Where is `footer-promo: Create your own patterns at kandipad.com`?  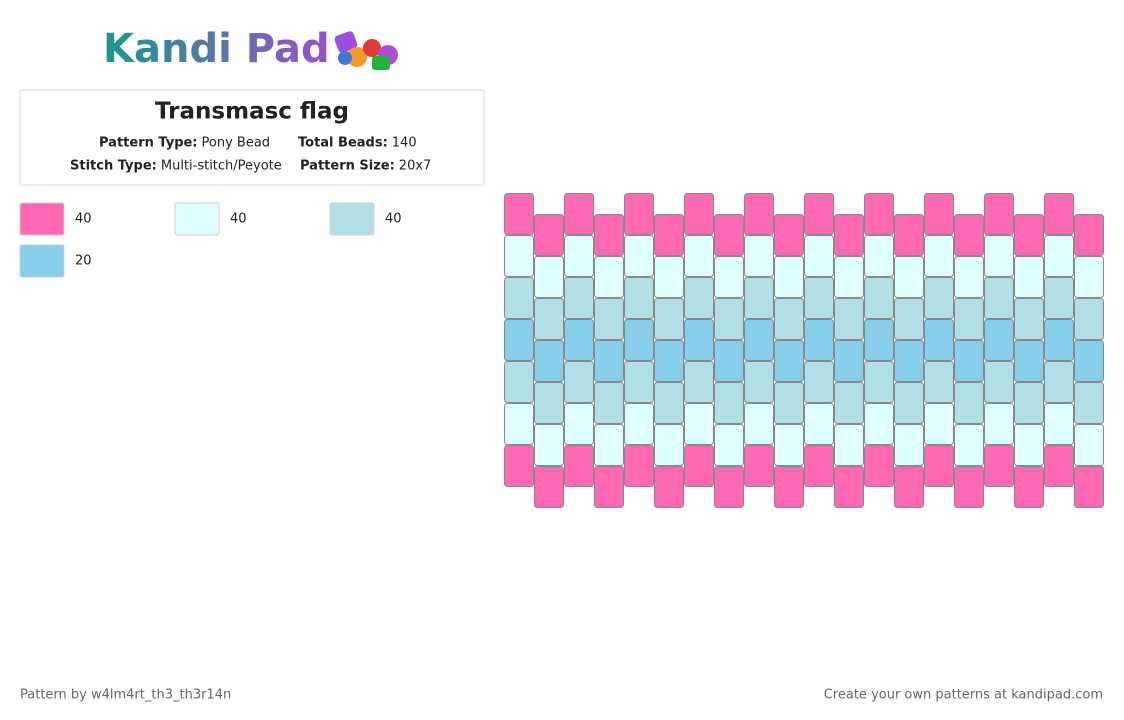 footer-promo: Create your own patterns at kandipad.com is located at coordinates (963, 695).